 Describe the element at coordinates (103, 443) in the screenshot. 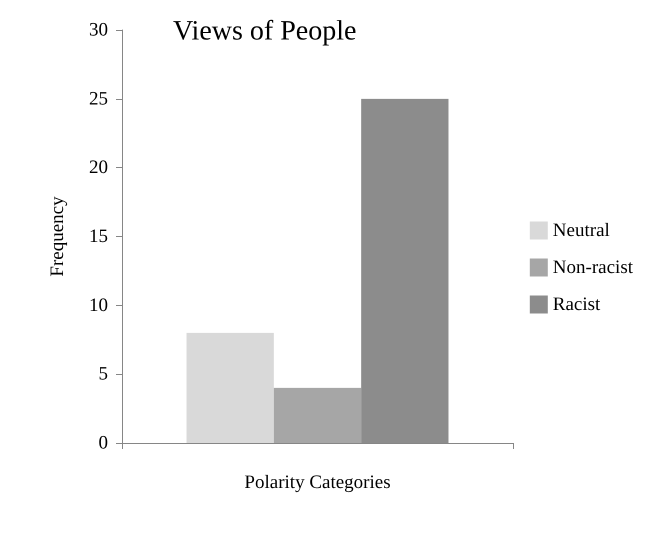

I see `y-tick-label: 0` at that location.